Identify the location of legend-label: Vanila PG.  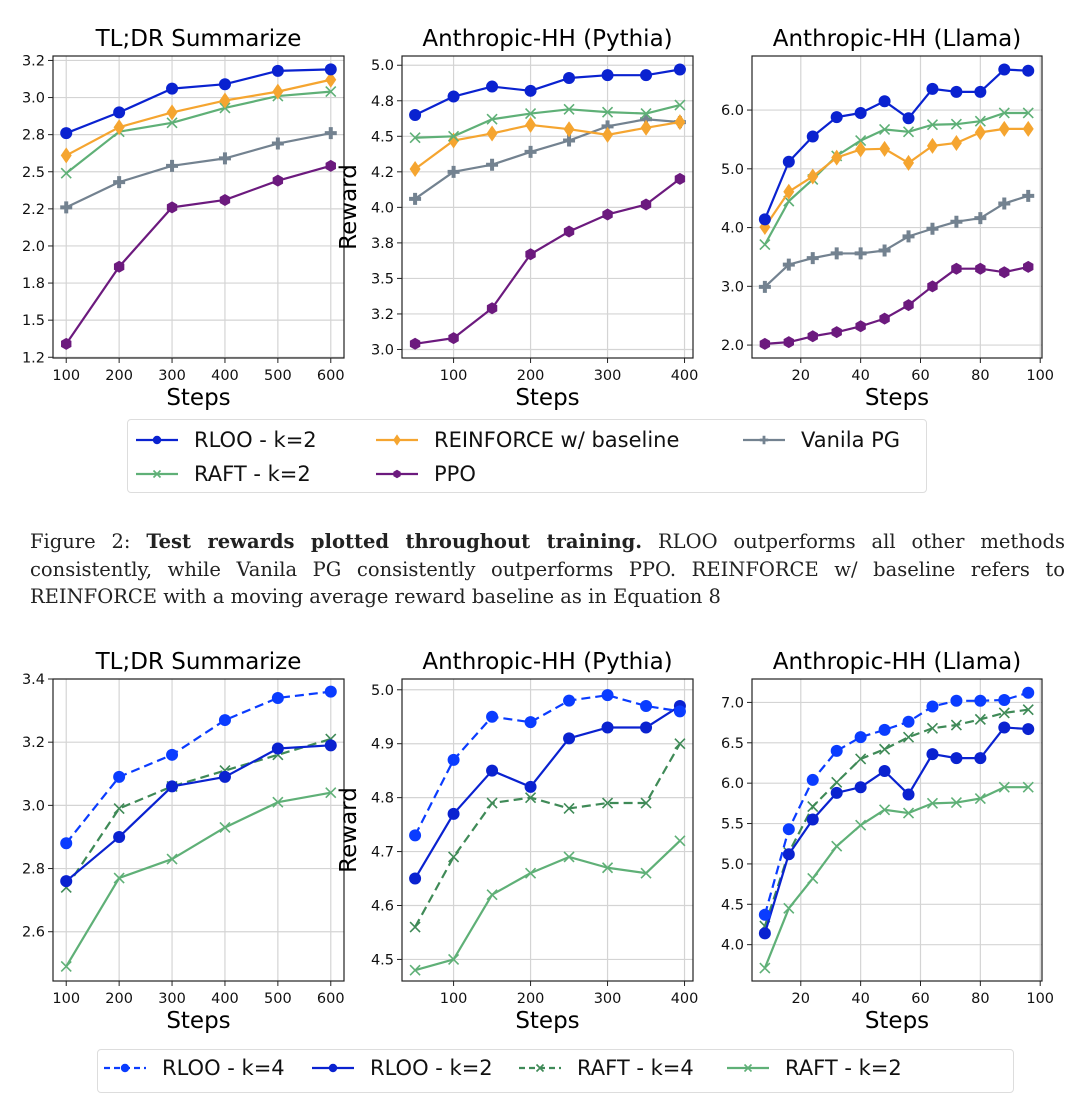
(851, 440).